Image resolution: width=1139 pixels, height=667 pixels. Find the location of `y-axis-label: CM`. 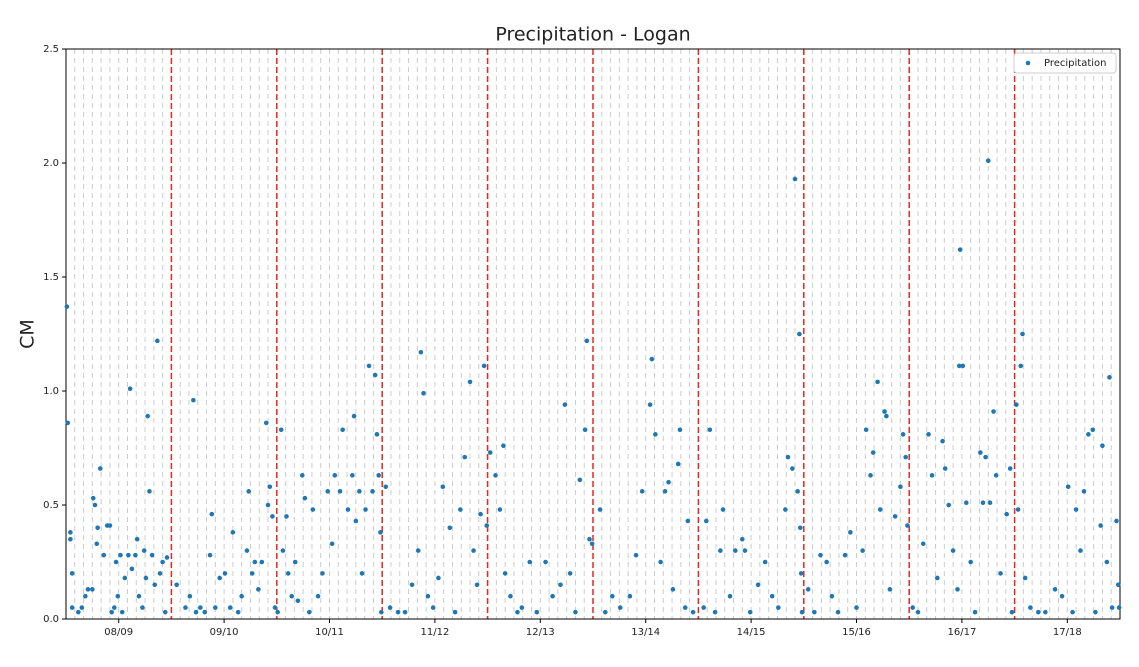

y-axis-label: CM is located at coordinates (28, 334).